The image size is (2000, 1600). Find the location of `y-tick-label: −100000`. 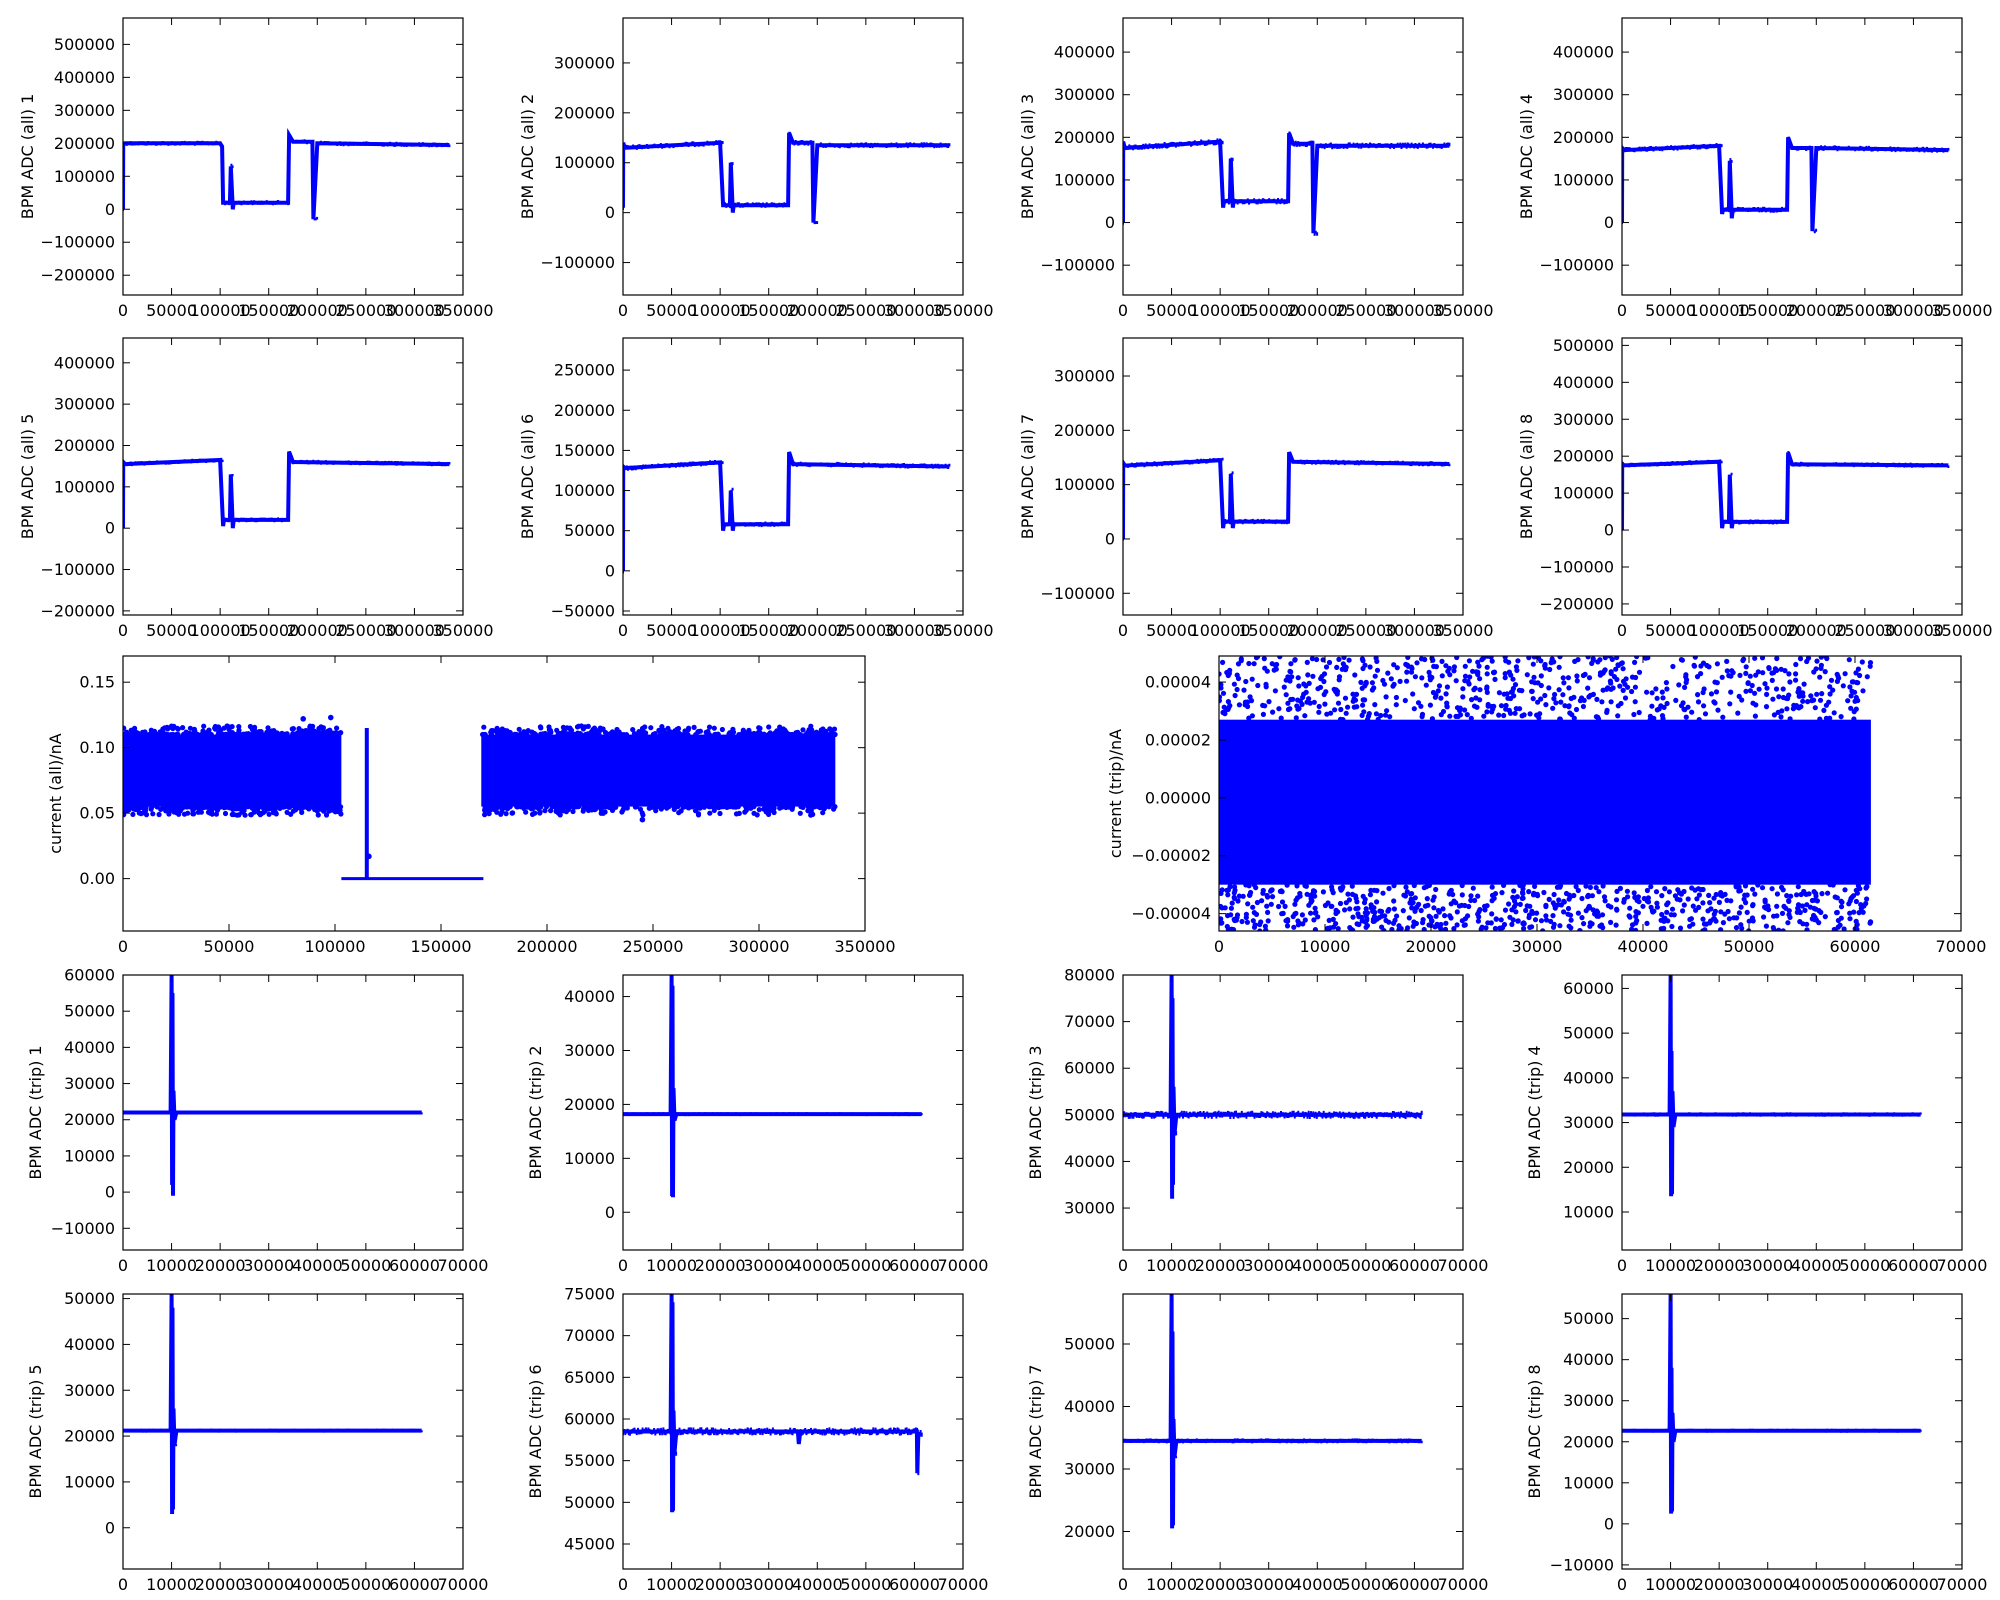

y-tick-label: −100000 is located at coordinates (78, 242).